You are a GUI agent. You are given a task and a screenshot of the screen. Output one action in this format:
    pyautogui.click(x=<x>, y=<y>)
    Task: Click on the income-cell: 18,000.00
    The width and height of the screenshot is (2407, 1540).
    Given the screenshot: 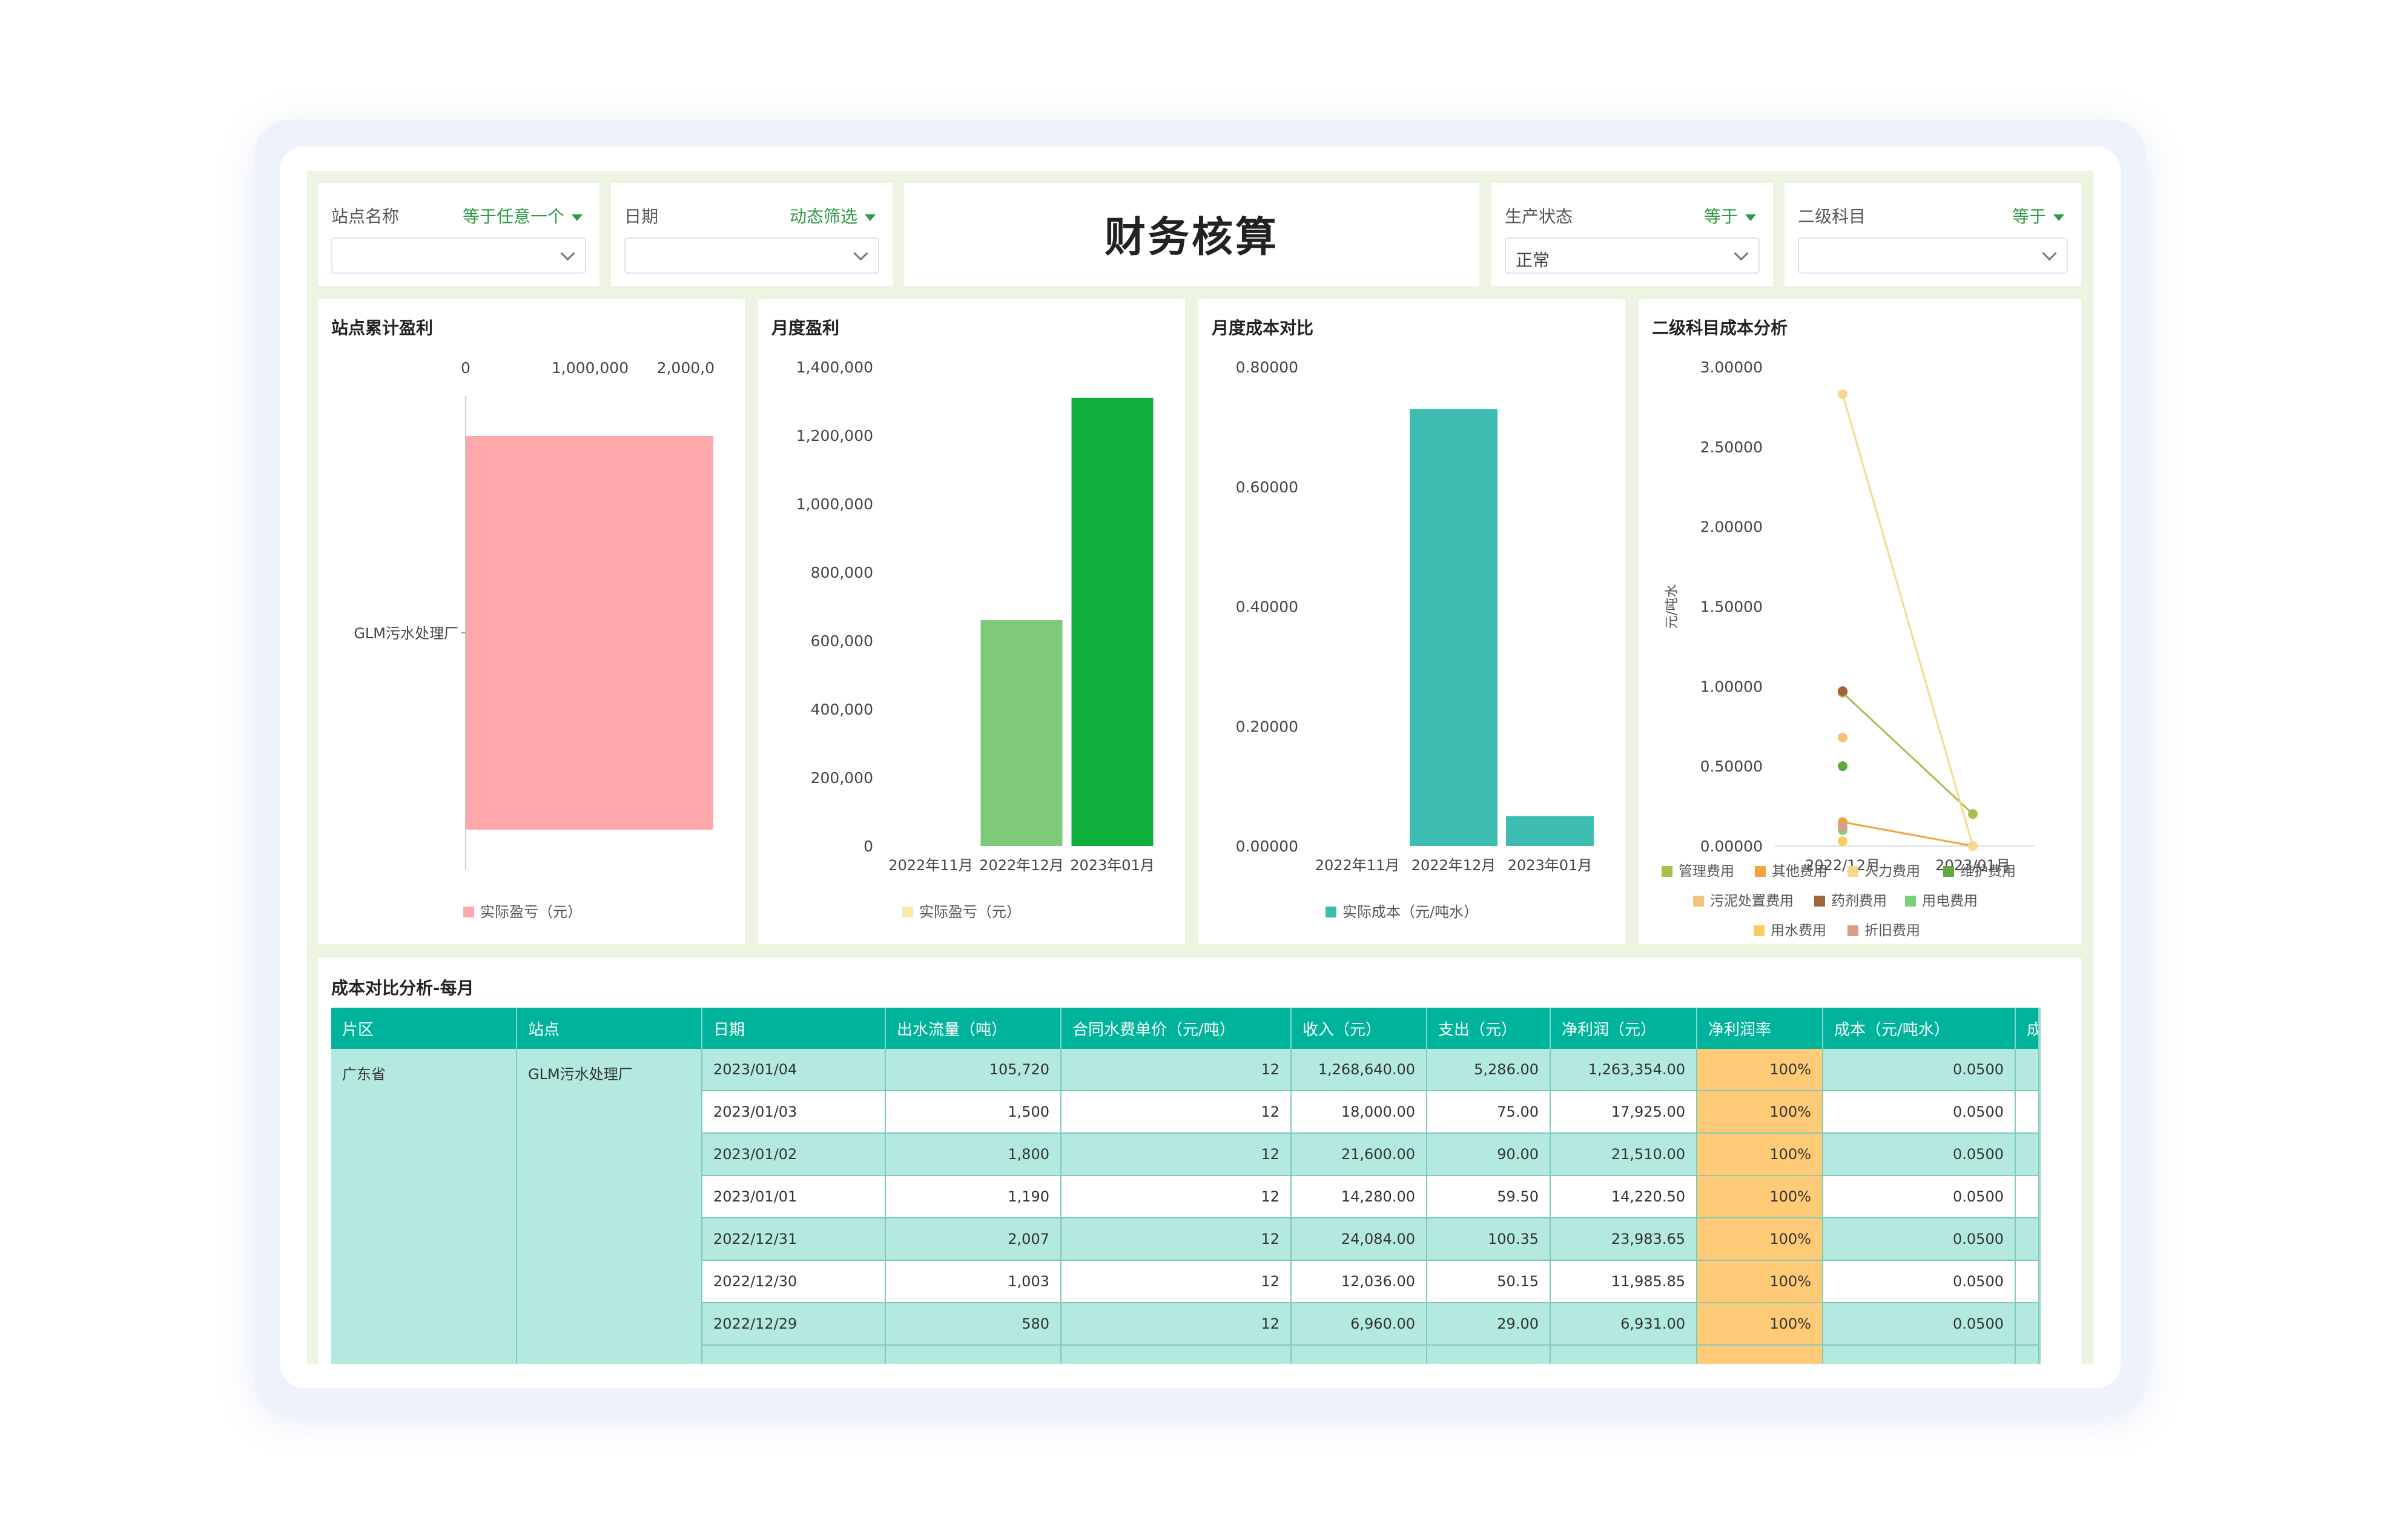 What is the action you would take?
    pyautogui.click(x=1359, y=1112)
    